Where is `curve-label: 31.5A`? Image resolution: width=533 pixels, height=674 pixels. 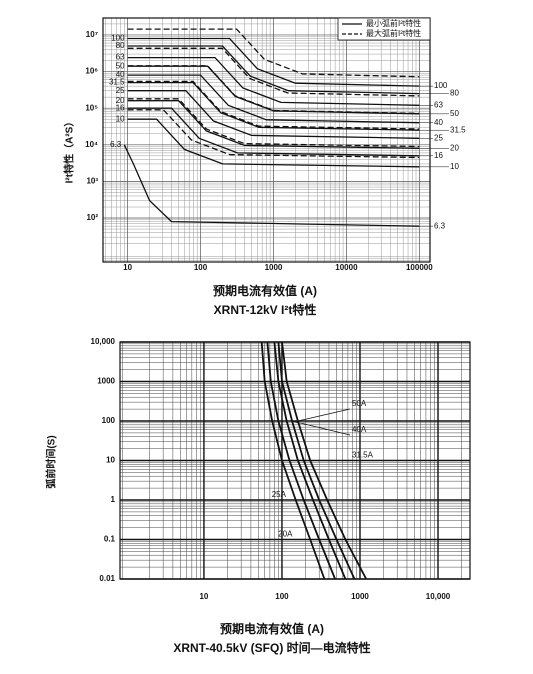 curve-label: 31.5A is located at coordinates (363, 455).